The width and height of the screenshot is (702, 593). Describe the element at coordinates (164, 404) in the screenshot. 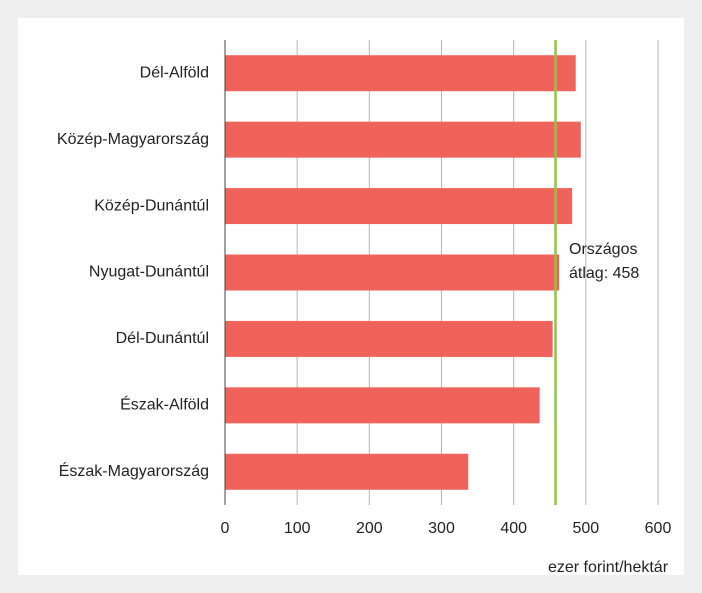

I see `y-tick-label: Észak-Alföld` at that location.